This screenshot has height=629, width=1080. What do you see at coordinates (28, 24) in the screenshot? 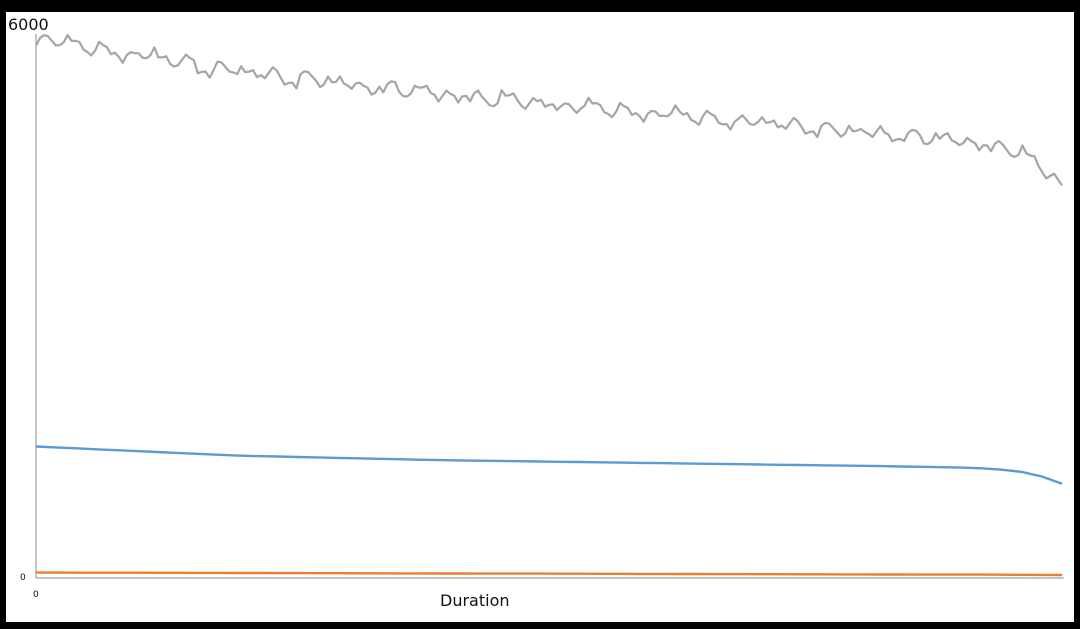
I see `y-tick-label-max: 6000` at bounding box center [28, 24].